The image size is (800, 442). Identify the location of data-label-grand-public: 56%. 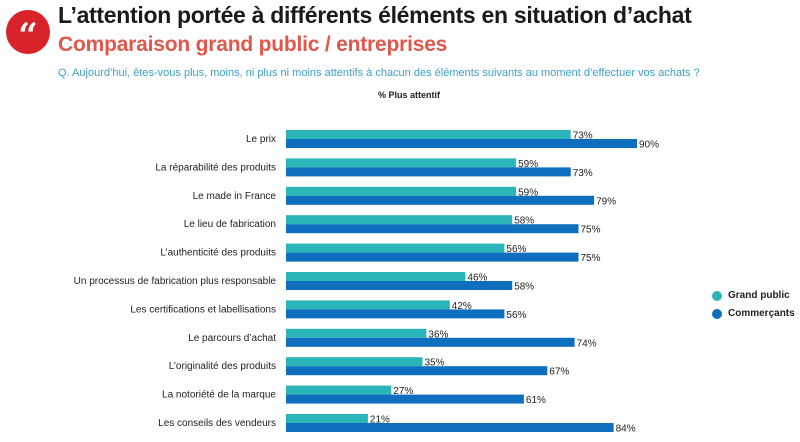
(516, 249).